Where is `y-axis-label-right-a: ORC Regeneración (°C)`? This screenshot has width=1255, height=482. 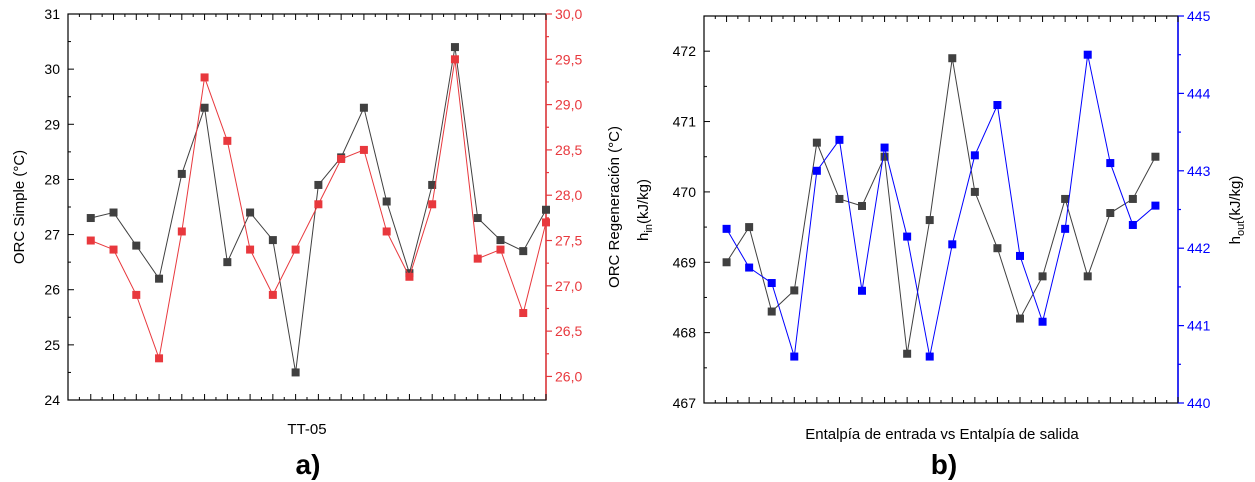 y-axis-label-right-a: ORC Regeneración (°C) is located at coordinates (614, 207).